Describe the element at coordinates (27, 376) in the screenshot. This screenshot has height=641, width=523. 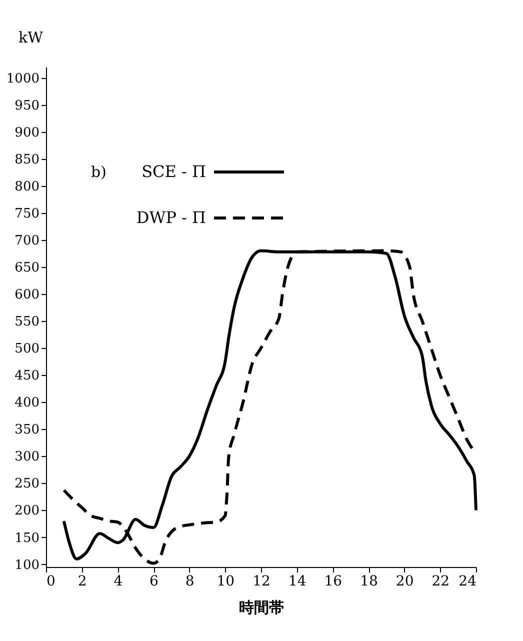
I see `y-tick-label: 450` at that location.